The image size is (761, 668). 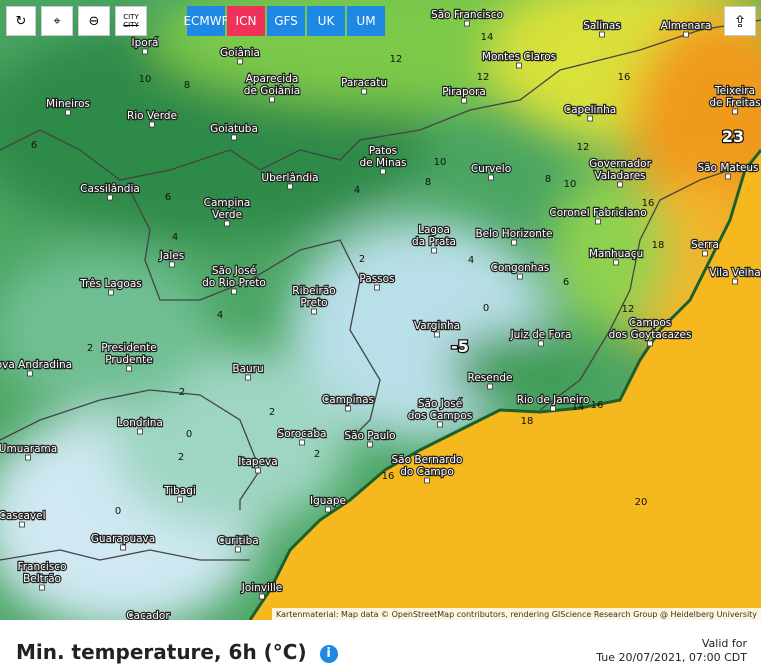 I want to click on model-button: UK, so click(x=326, y=21).